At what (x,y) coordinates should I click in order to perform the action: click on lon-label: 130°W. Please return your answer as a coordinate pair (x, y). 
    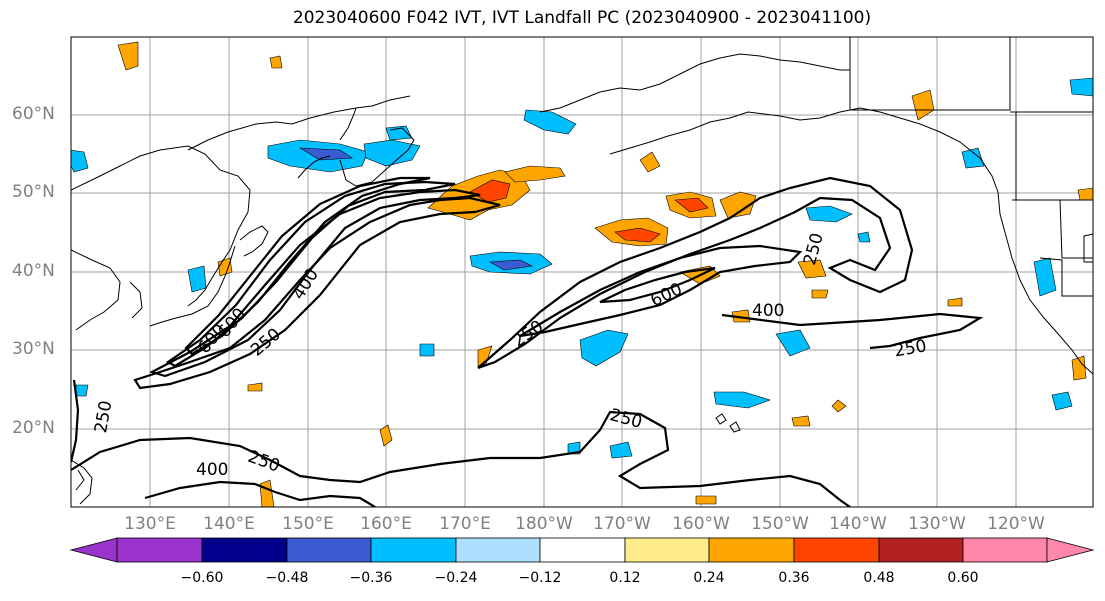
    Looking at the image, I should click on (937, 524).